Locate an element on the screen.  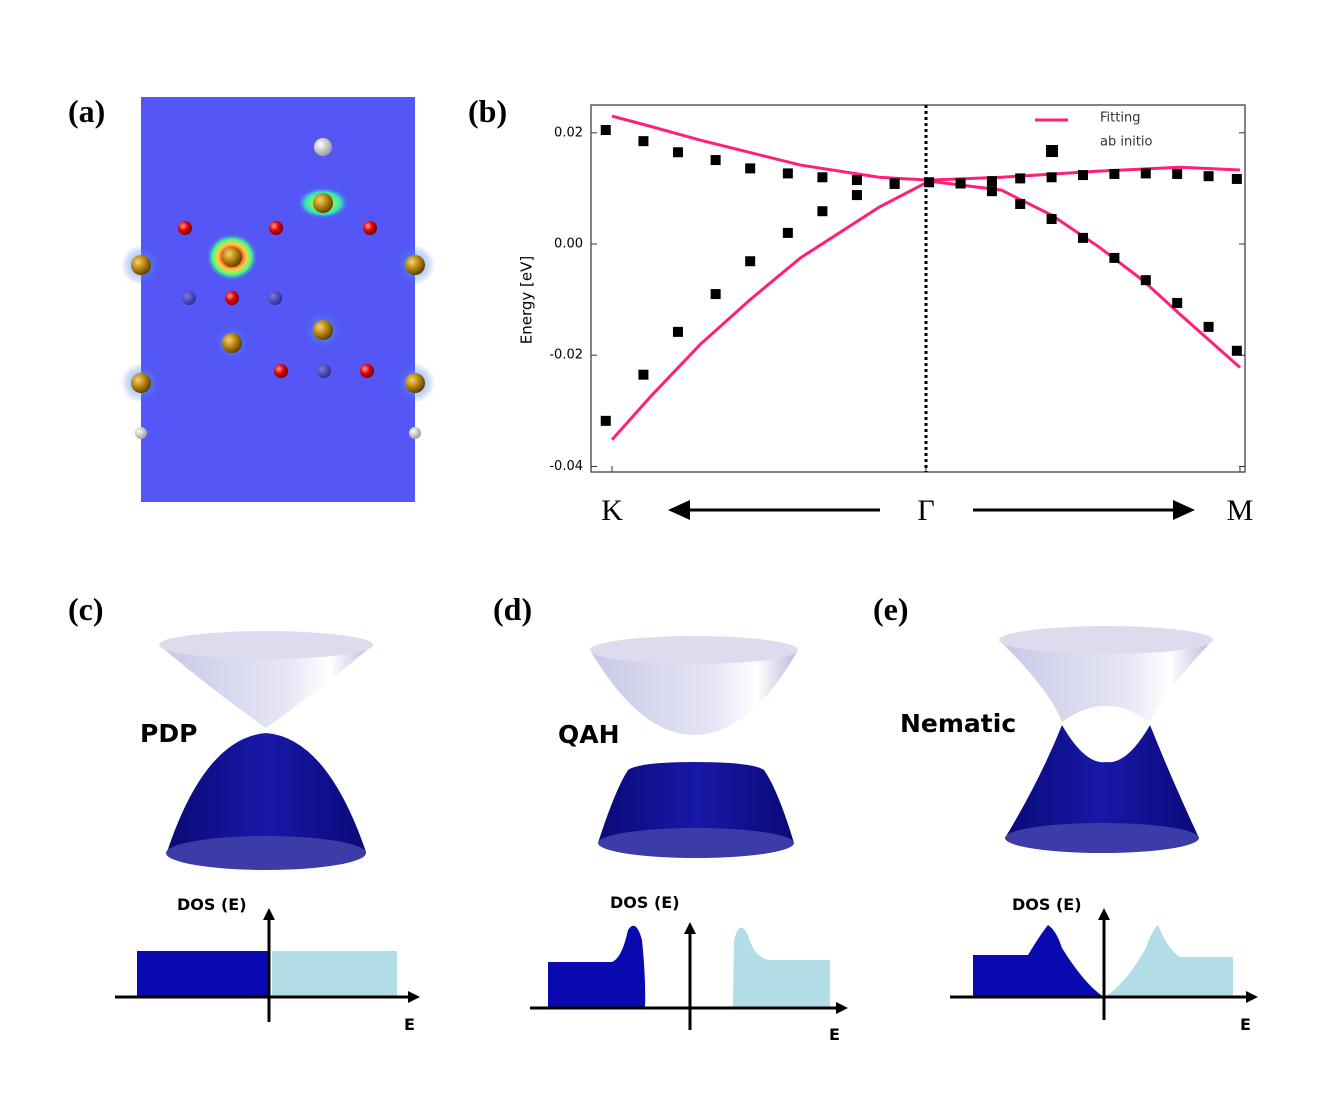
panel-label: (b) is located at coordinates (487, 111).